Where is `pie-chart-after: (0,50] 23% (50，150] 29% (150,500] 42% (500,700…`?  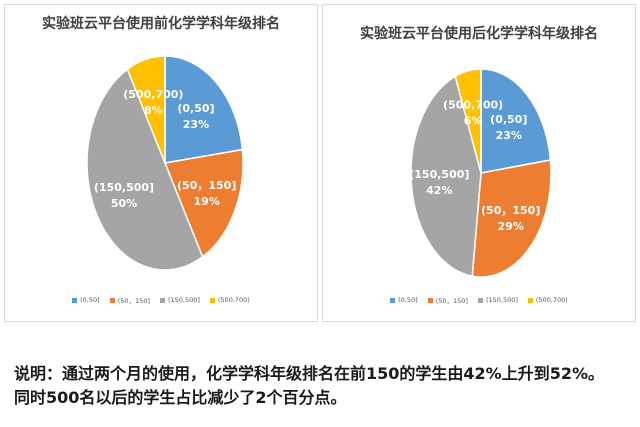
pie-chart-after: (0,50] 23% (50，150] 29% (150,500] 42% (500,700… is located at coordinates (480, 173).